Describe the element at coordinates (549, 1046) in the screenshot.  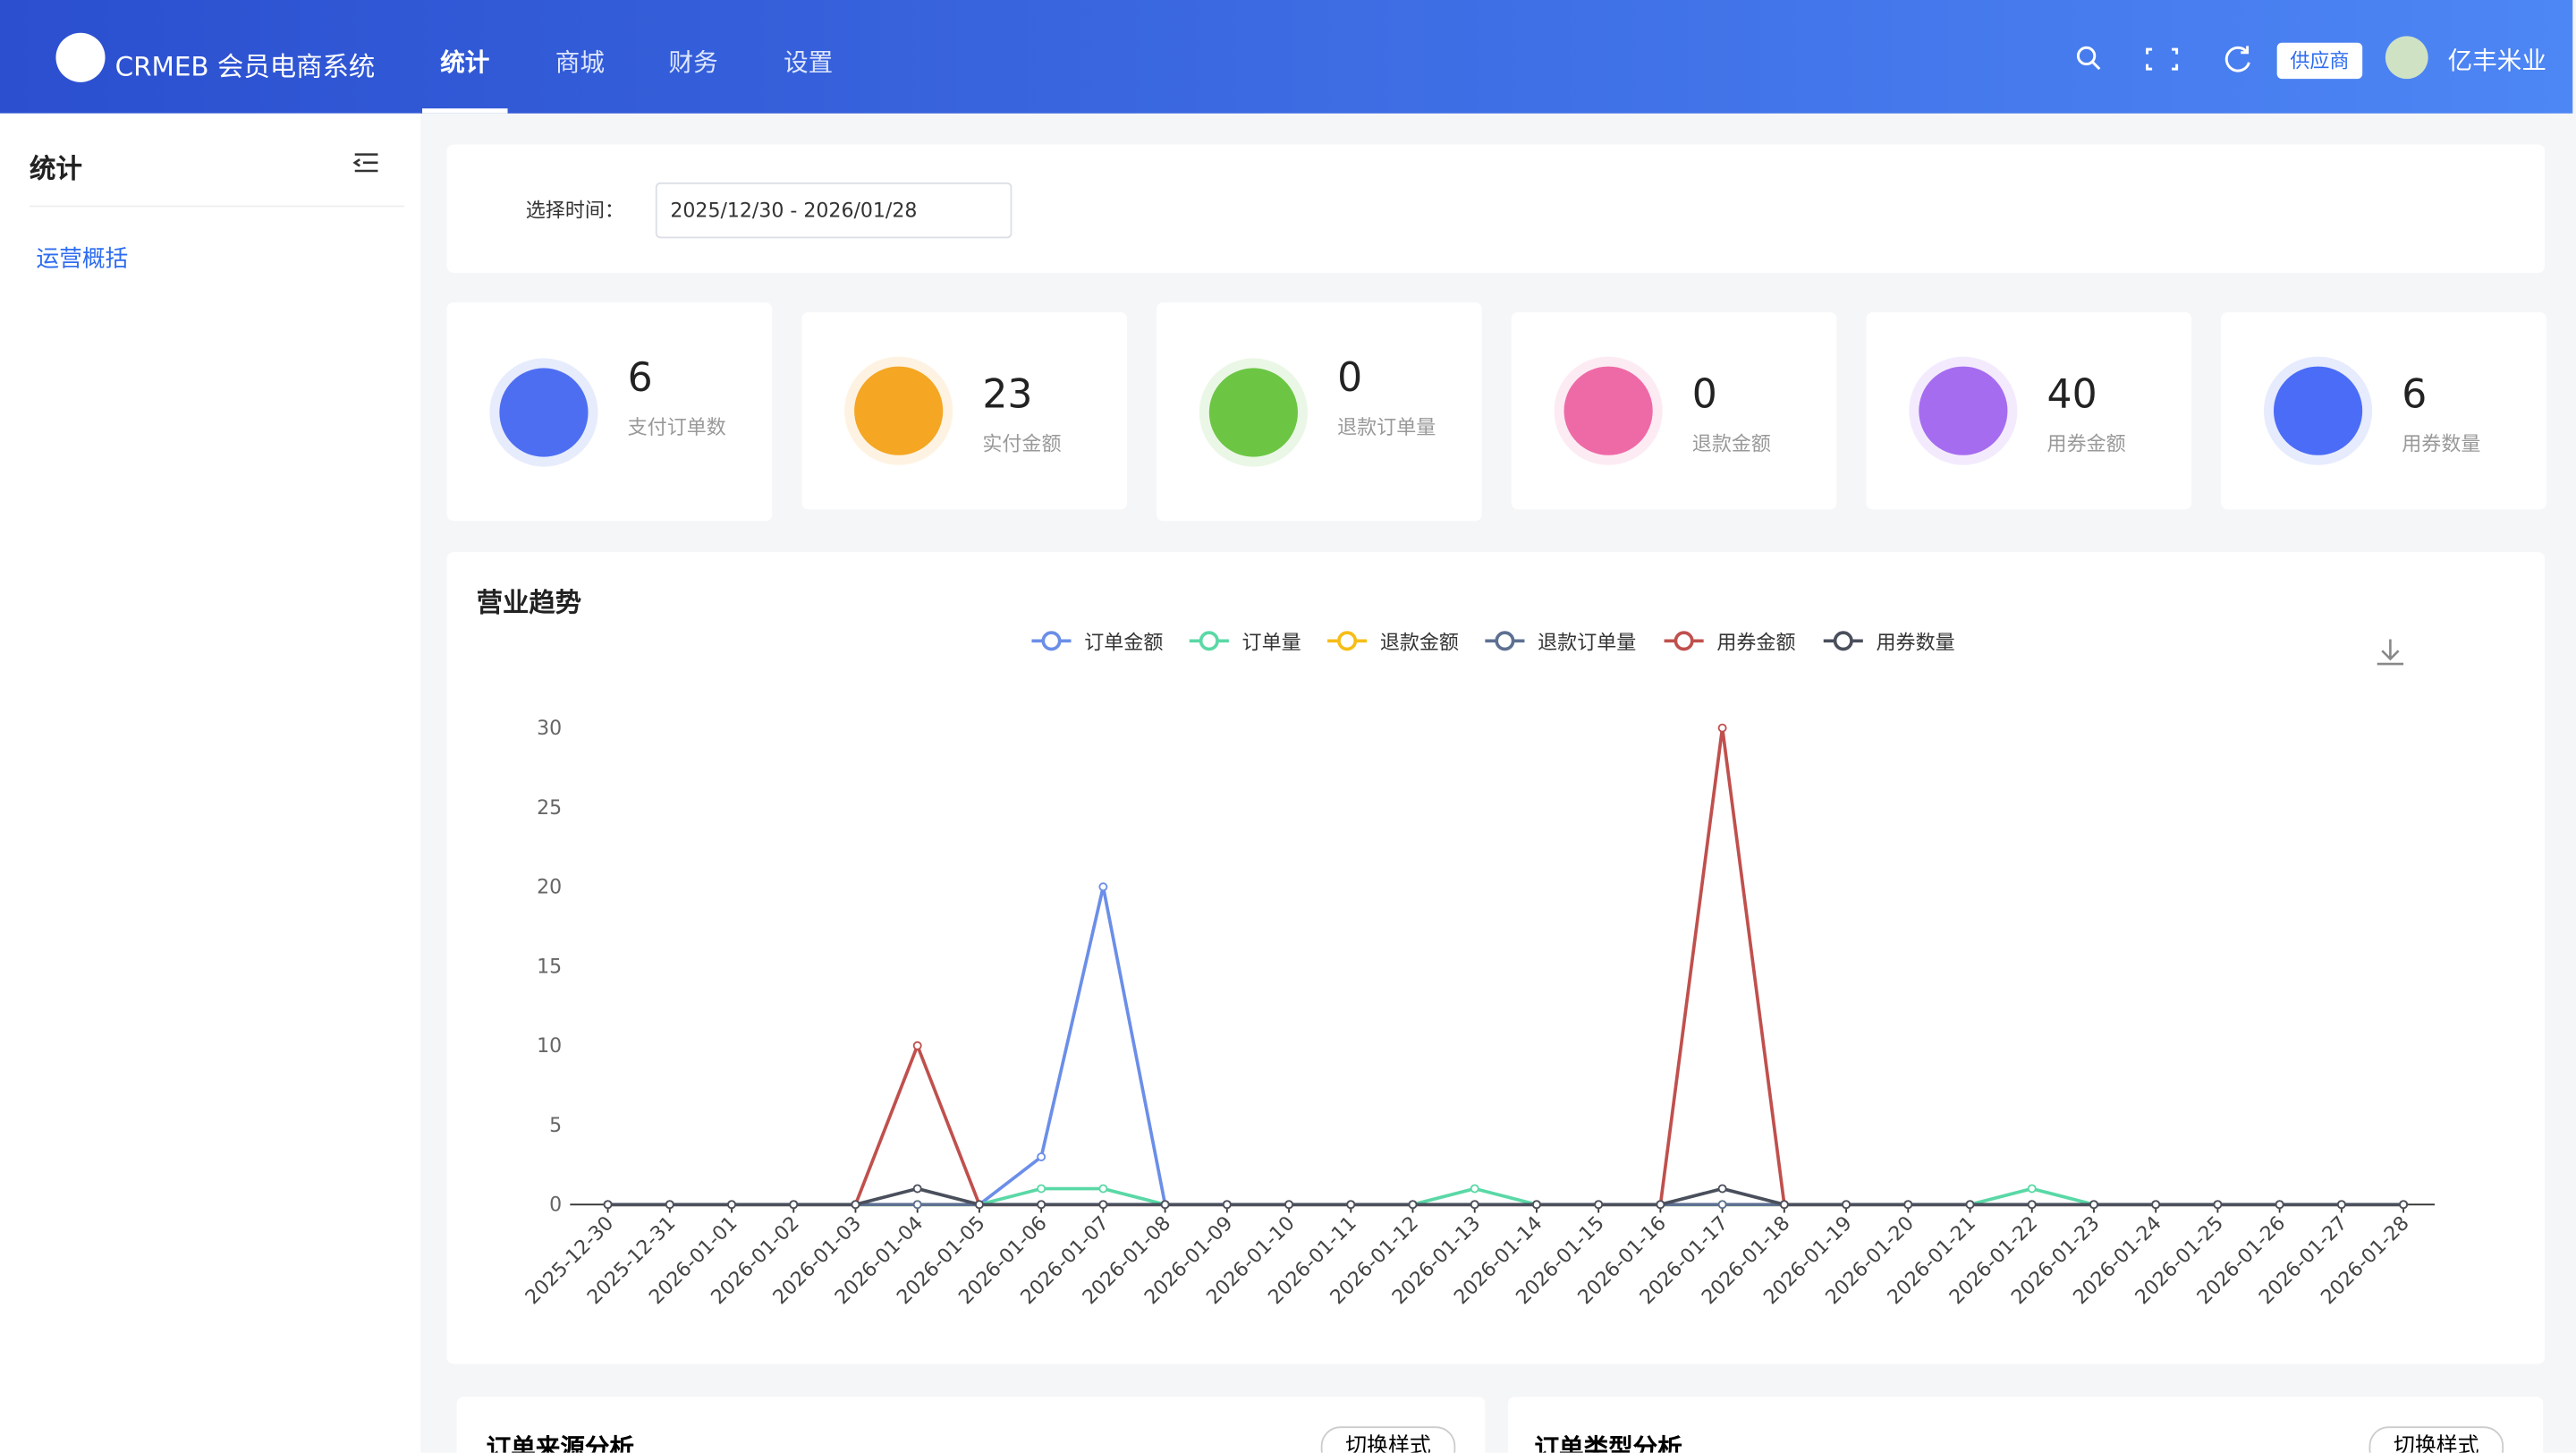
I see `y-tick-label: 10` at that location.